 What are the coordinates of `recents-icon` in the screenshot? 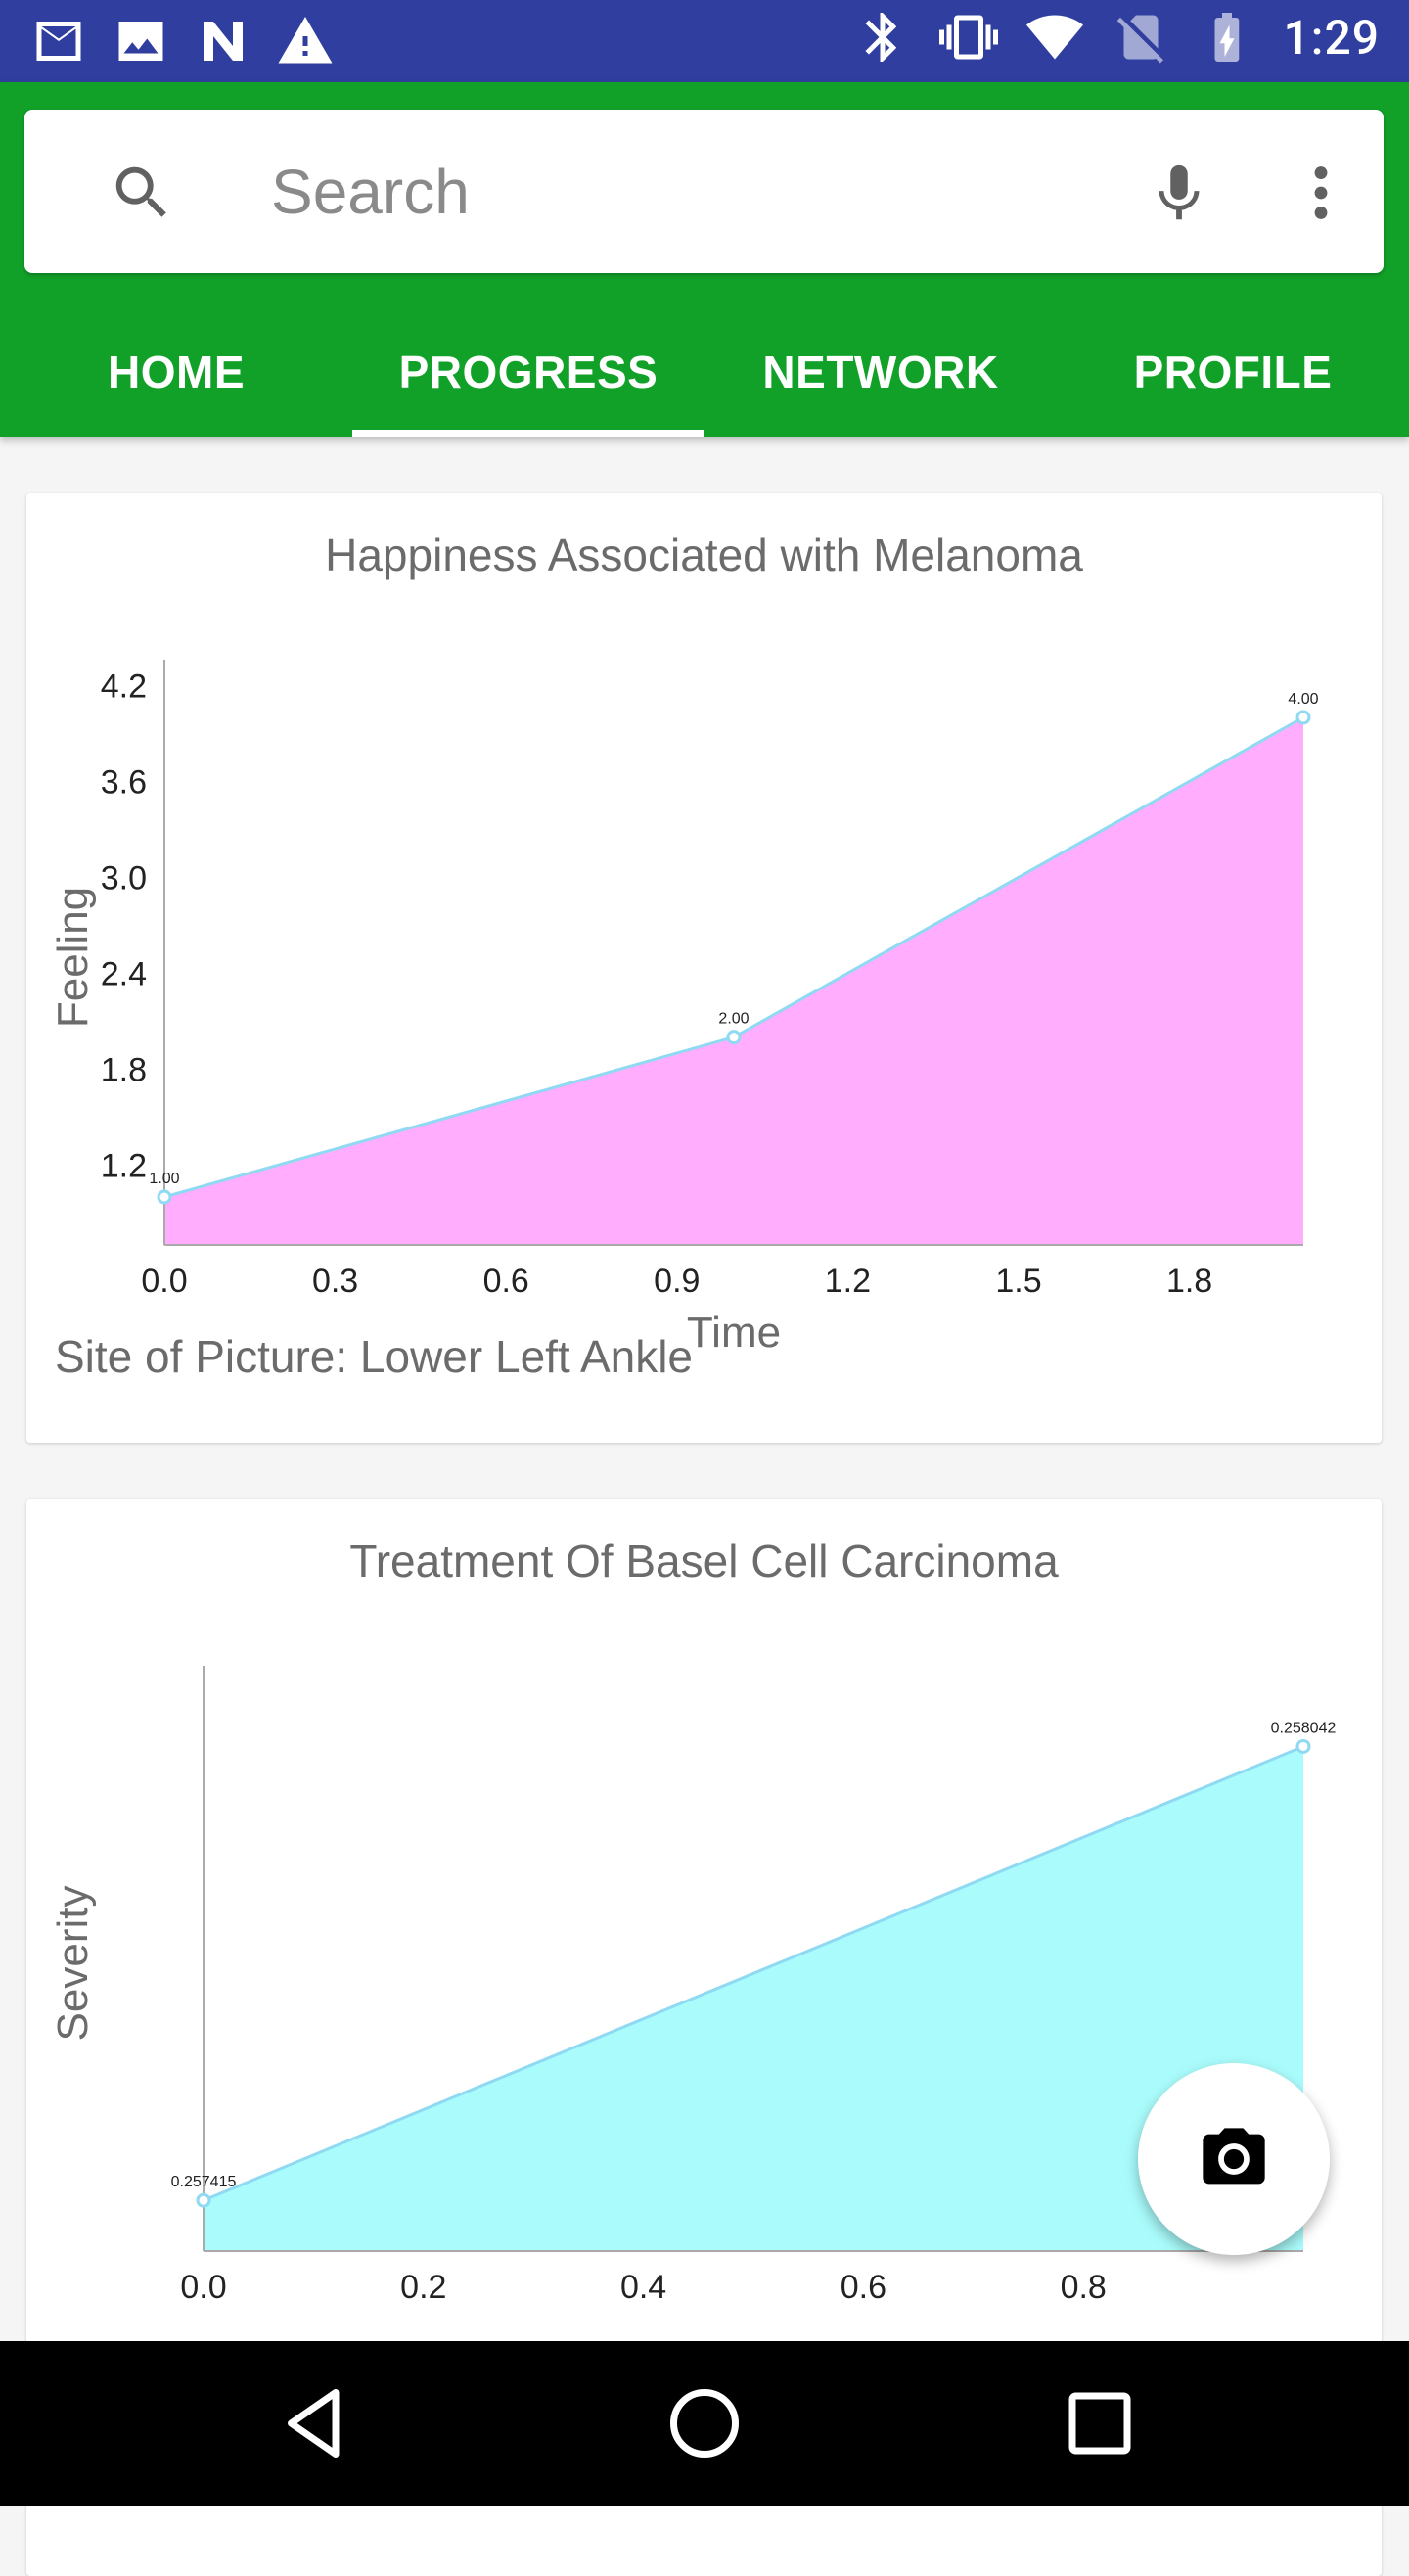 It's located at (1100, 2423).